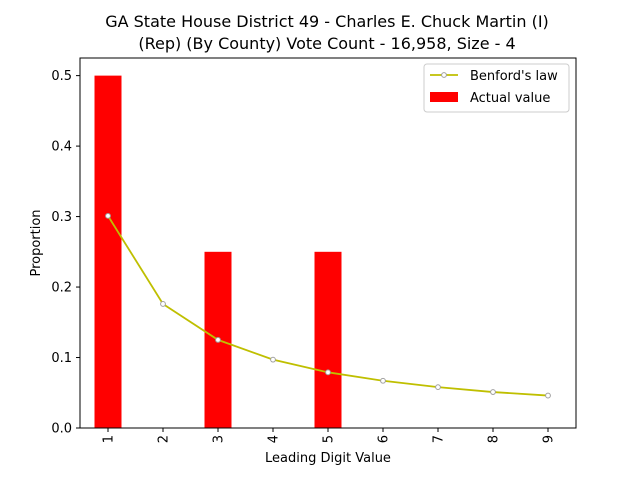  Describe the element at coordinates (219, 439) in the screenshot. I see `x-tick-label-3: 3` at that location.